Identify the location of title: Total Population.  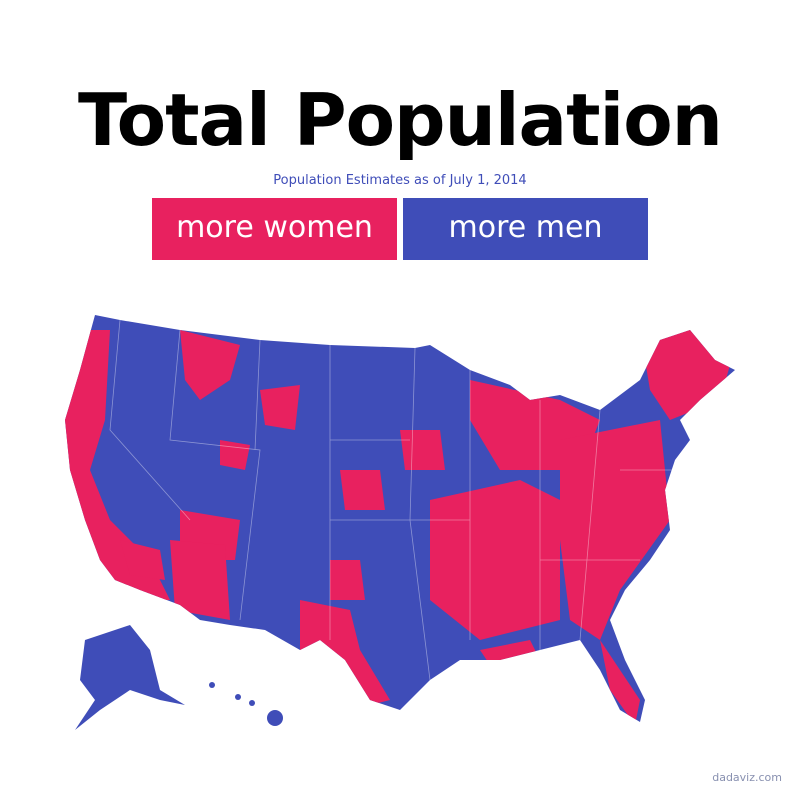
(400, 120).